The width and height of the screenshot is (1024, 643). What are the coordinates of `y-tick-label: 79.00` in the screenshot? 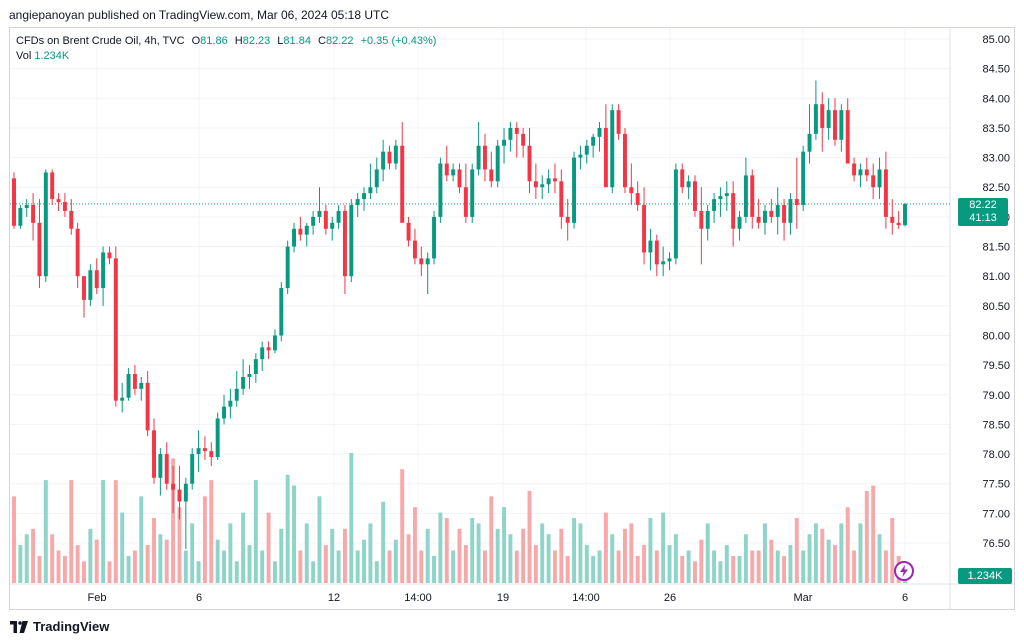 It's located at (996, 396).